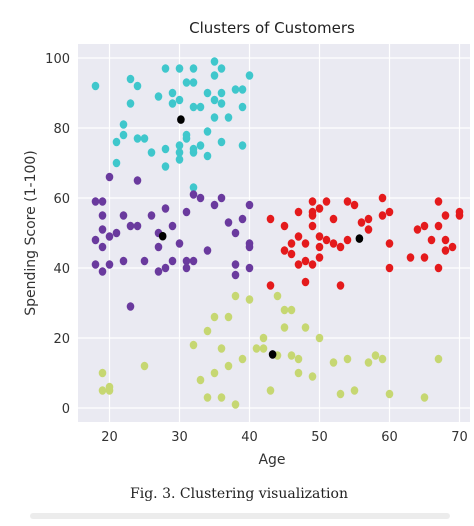 The height and width of the screenshot is (526, 474). Describe the element at coordinates (237, 515) in the screenshot. I see `cropped-text-strip` at that location.